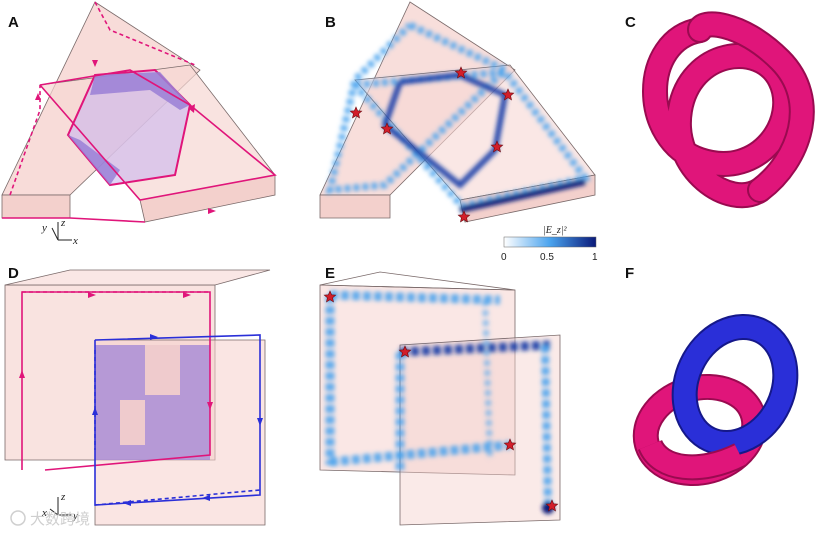 The height and width of the screenshot is (535, 831). I want to click on arrow-d8, so click(206, 498).